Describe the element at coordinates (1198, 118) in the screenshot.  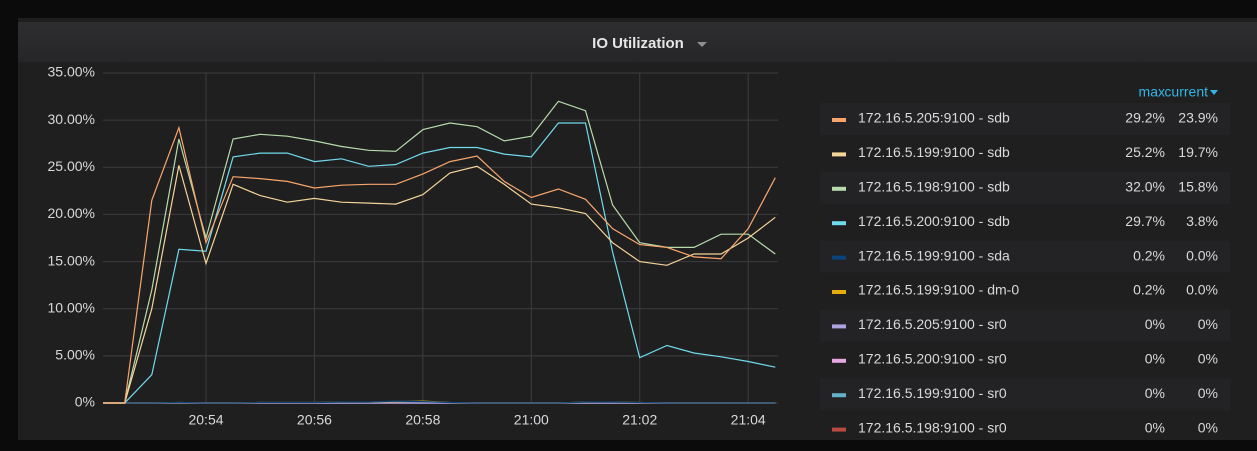
I see `legend-current: 23.9%` at that location.